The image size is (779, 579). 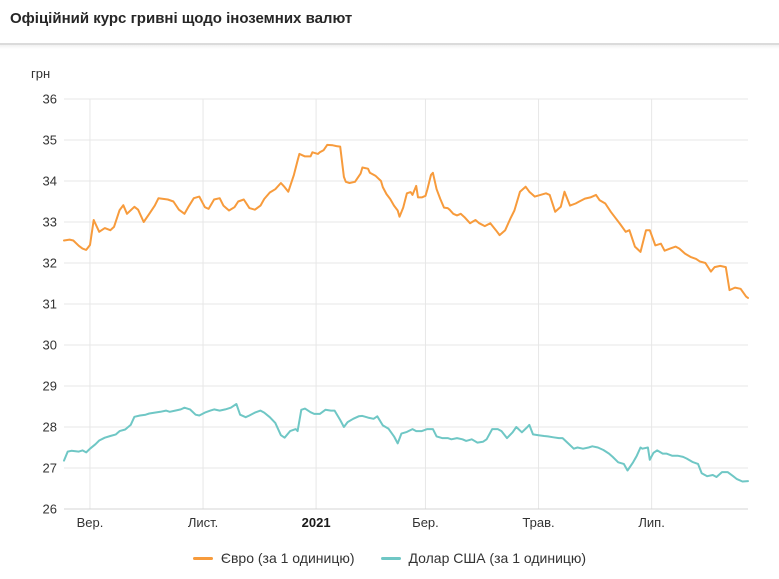 What do you see at coordinates (50, 386) in the screenshot?
I see `svg-text: 29` at bounding box center [50, 386].